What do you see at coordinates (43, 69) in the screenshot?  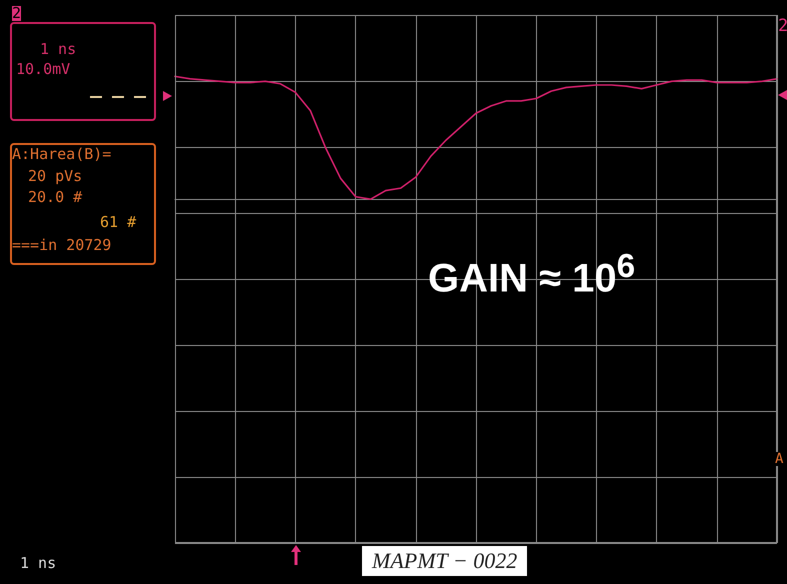 I see `text: 10.0mV` at bounding box center [43, 69].